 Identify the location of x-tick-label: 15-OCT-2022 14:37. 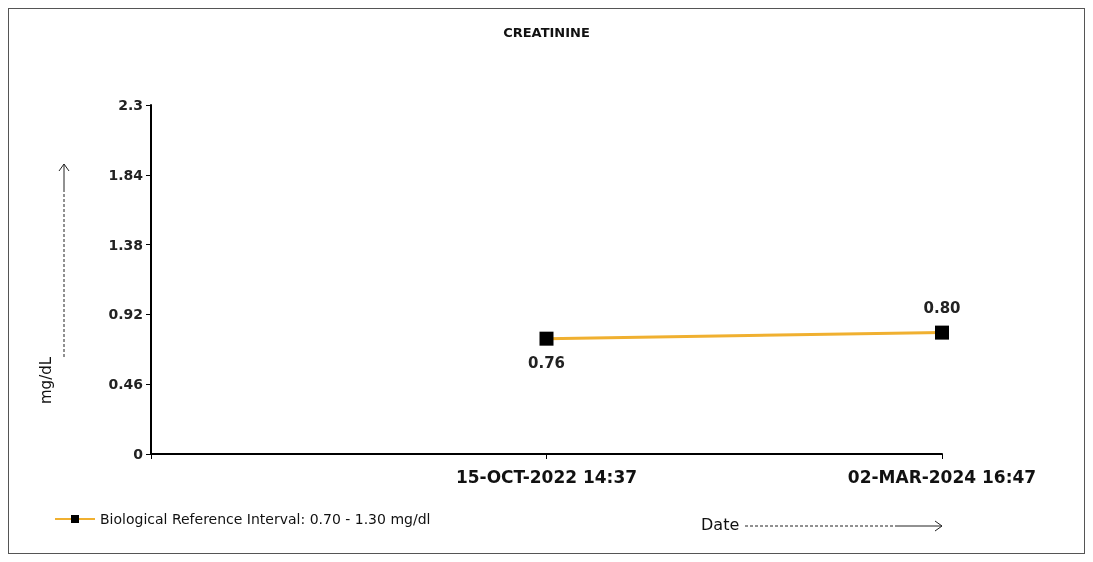
(546, 476).